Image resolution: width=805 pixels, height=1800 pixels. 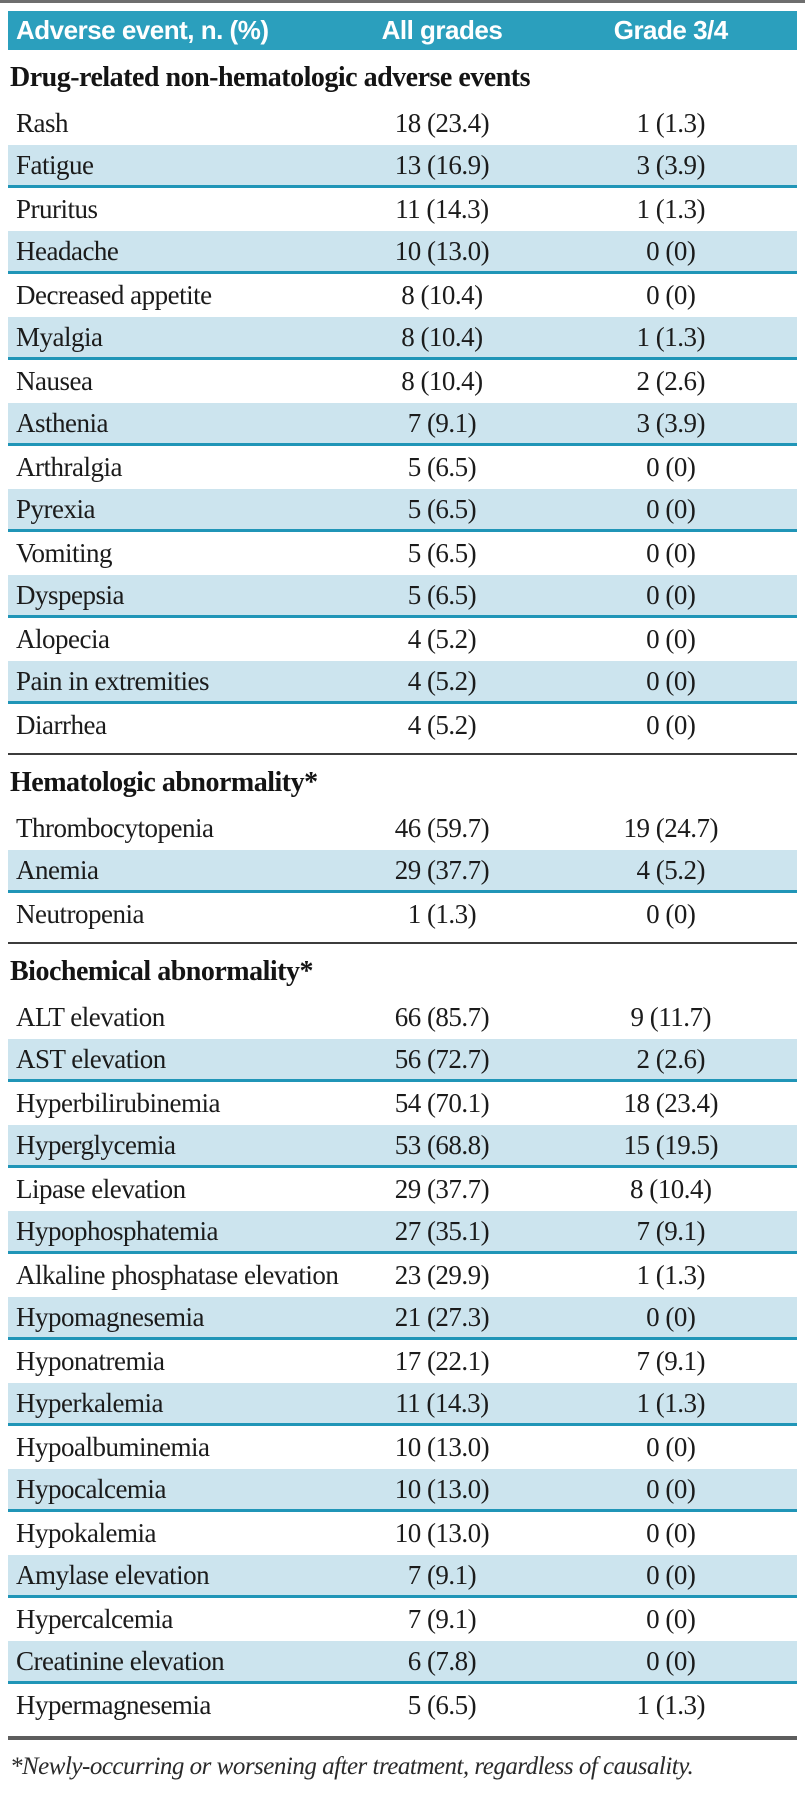 I want to click on table-row: Hypermagnesemia 5 (6.5) 1 (1.3), so click(x=402, y=1705).